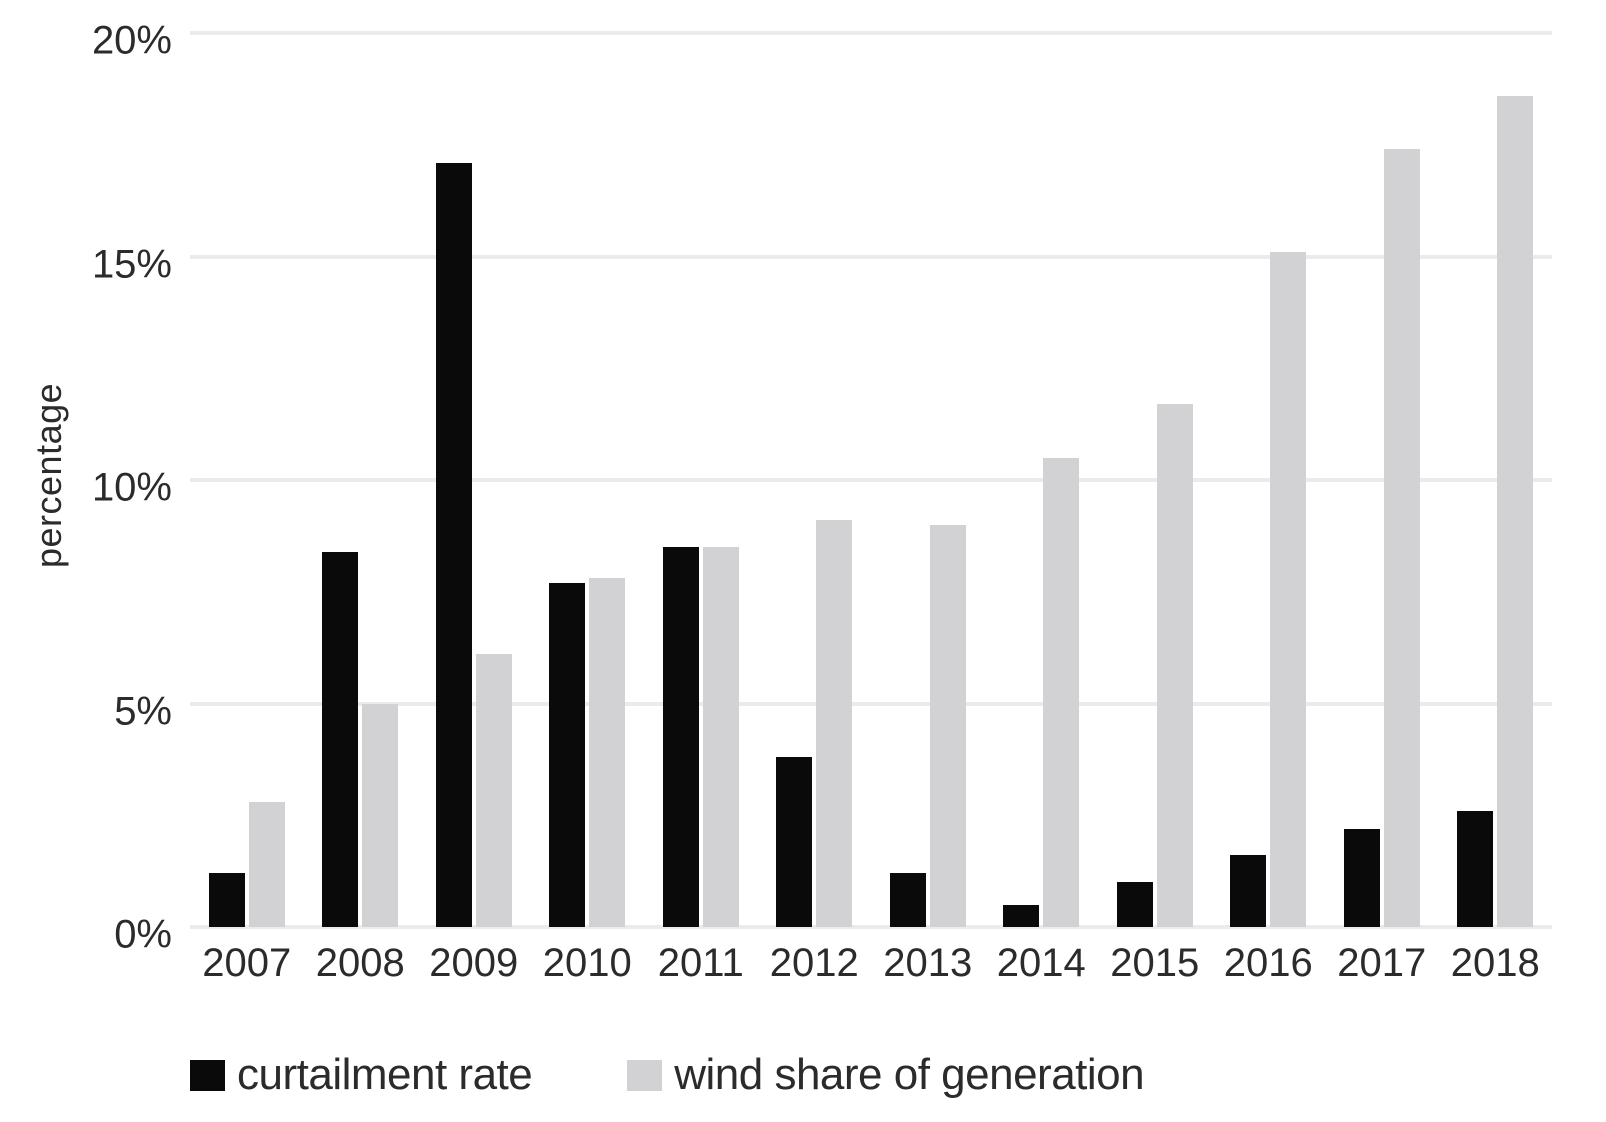  Describe the element at coordinates (909, 1074) in the screenshot. I see `legend-label: wind share of generation` at that location.